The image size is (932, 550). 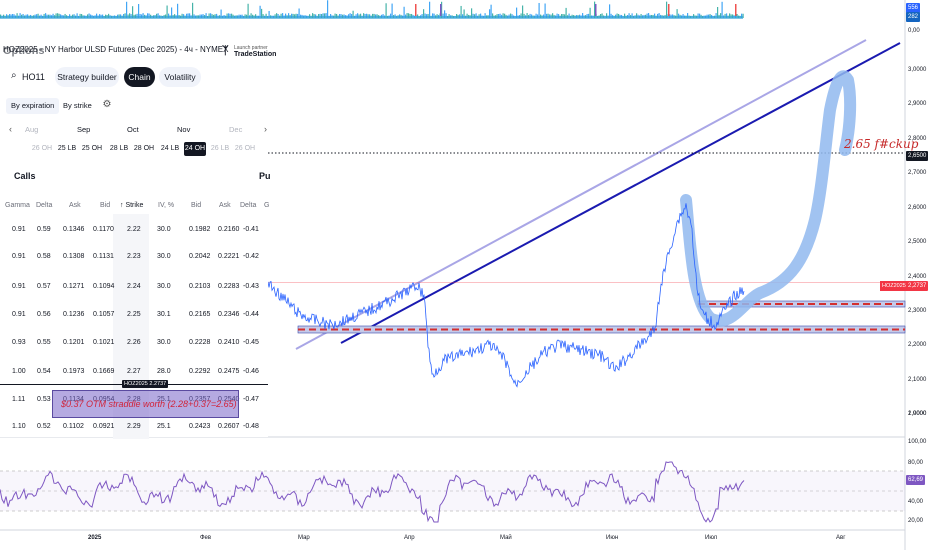 I want to click on table-cell: -0.41, so click(x=251, y=229).